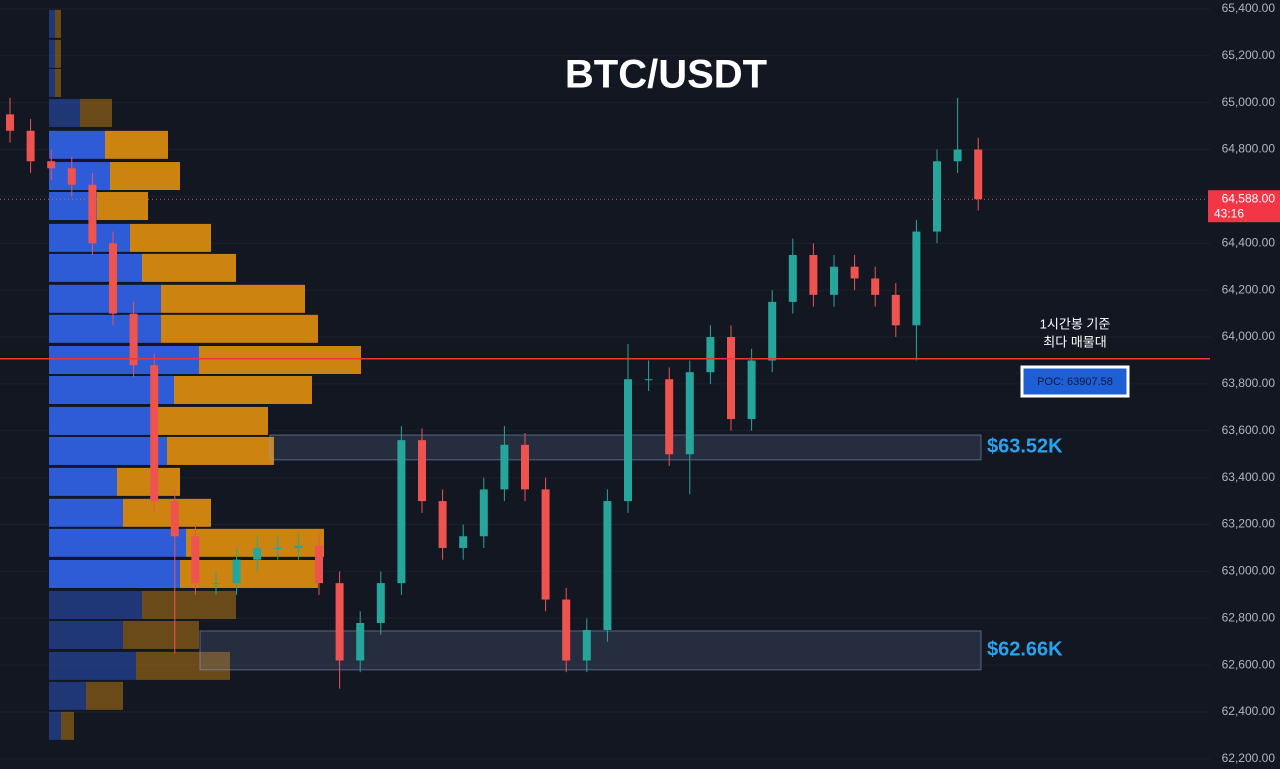  I want to click on y-tick-label: 64,400.00, so click(1249, 242).